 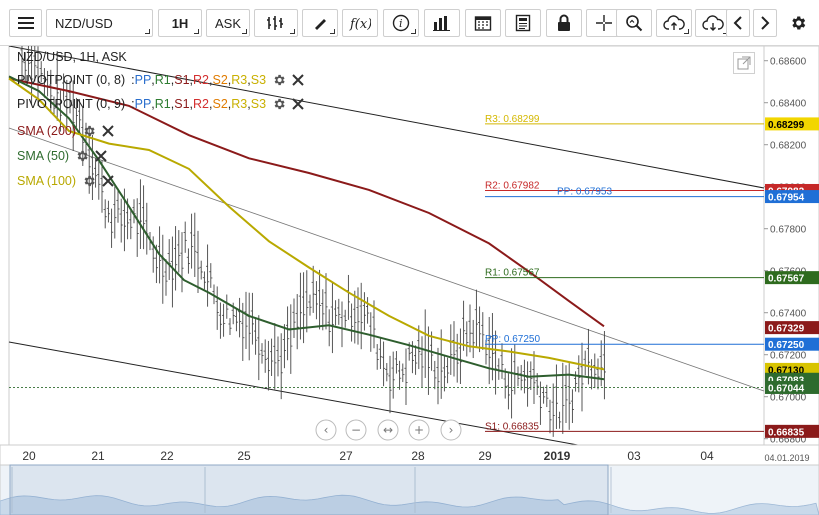 I want to click on x-tick-label: 04, so click(x=707, y=456).